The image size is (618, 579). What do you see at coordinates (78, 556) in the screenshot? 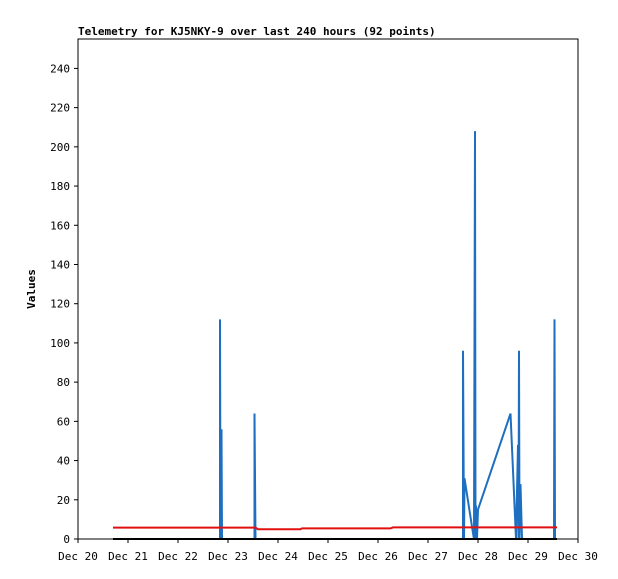
I see `x-tick-label: Dec 20` at bounding box center [78, 556].